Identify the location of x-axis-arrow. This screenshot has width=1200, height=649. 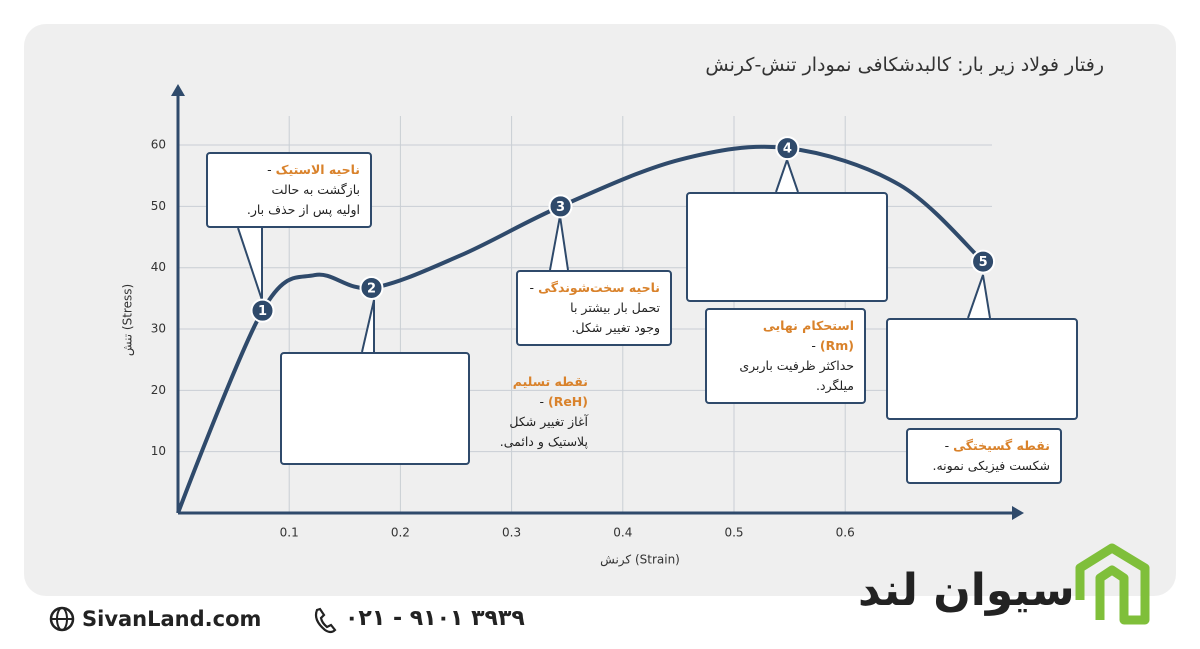
(1018, 513).